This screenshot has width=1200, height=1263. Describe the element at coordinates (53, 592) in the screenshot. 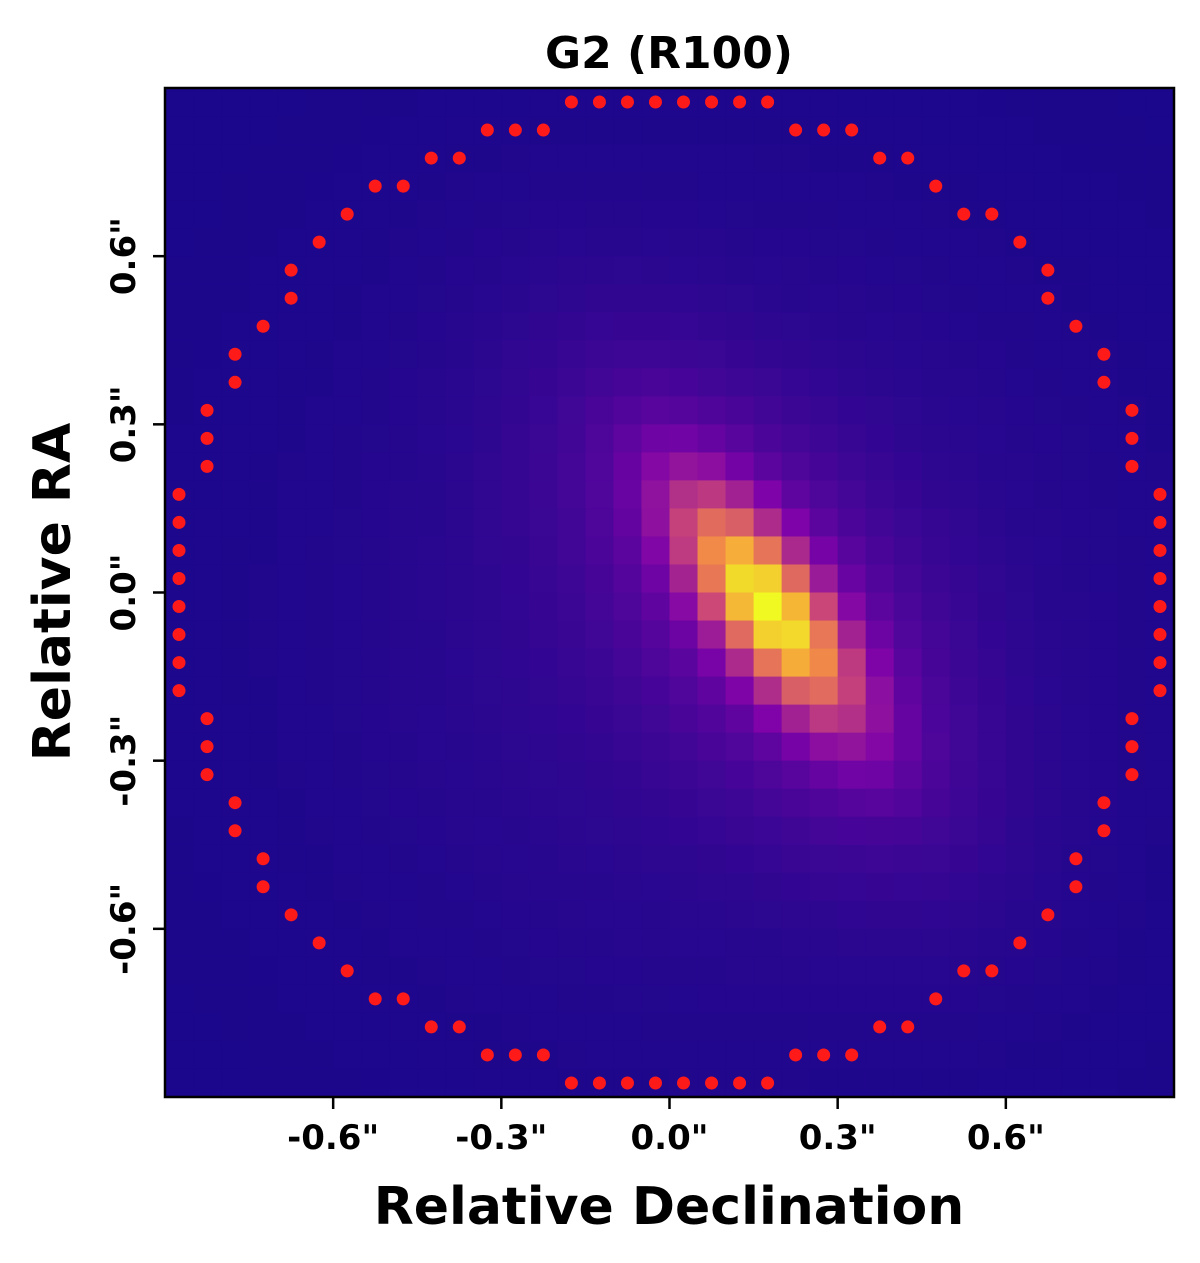

I see `y-axis-label: Relative RA` at that location.